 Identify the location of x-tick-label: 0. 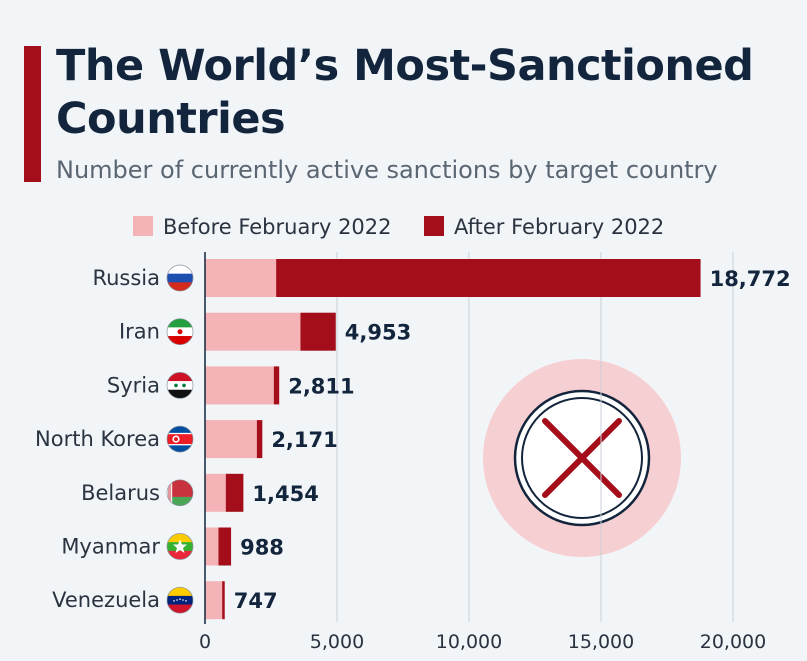
(205, 642).